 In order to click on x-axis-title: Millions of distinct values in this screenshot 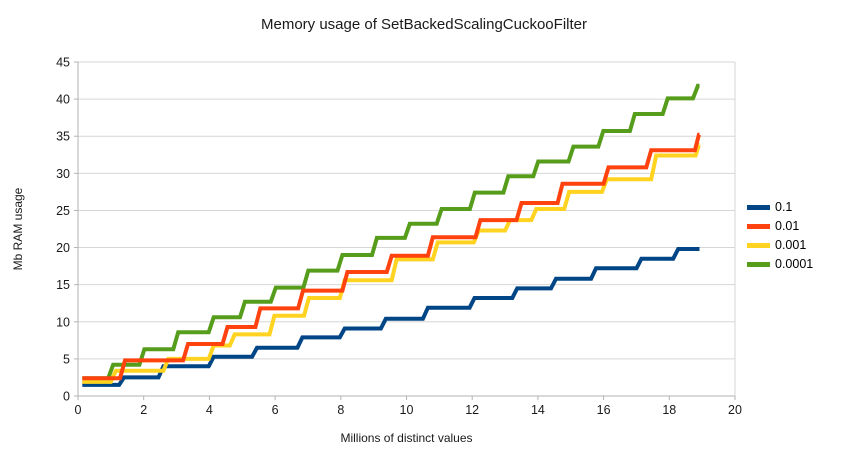, I will do `click(406, 438)`.